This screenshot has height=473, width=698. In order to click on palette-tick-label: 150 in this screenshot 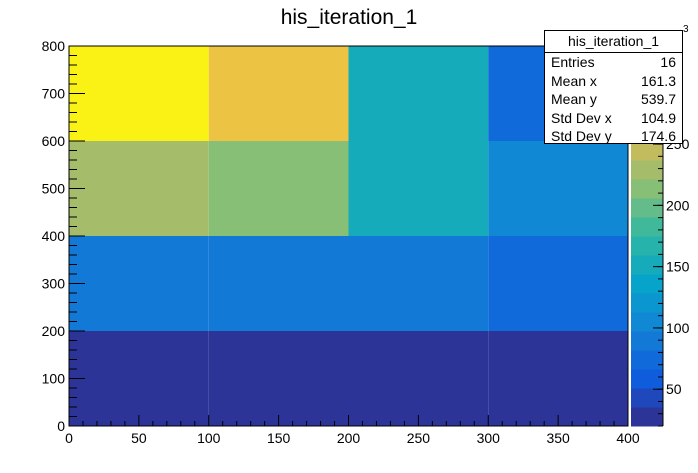, I will do `click(678, 267)`.